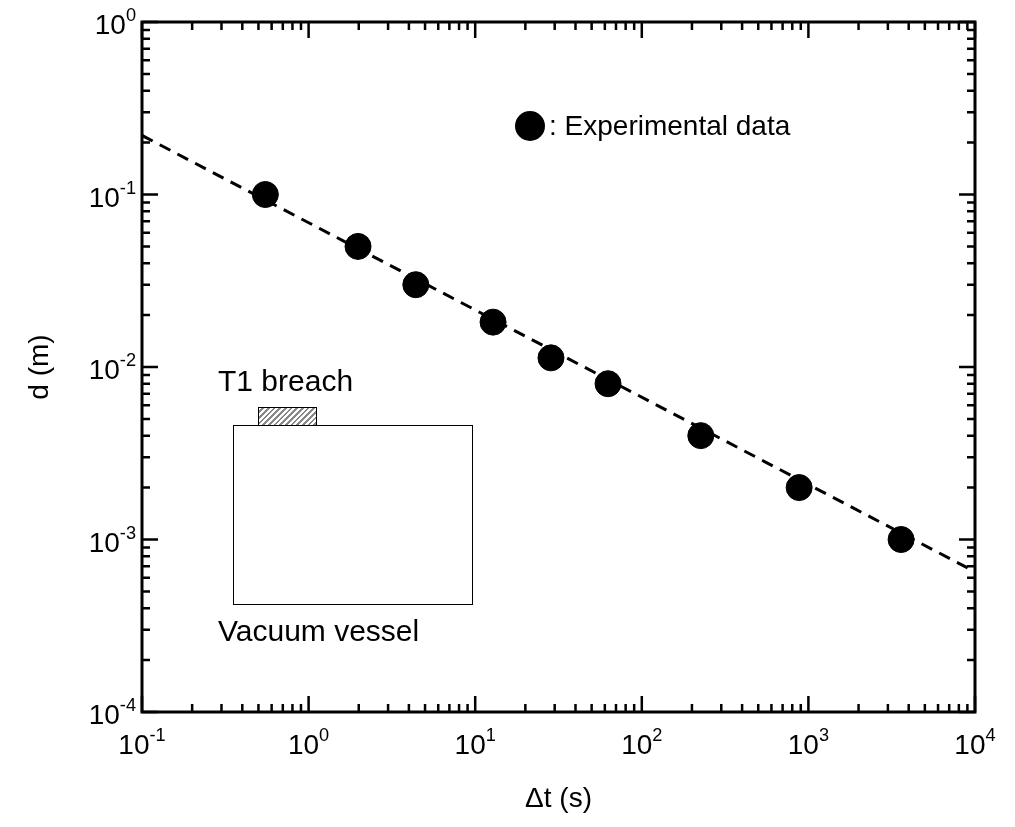 This screenshot has height=827, width=1015. What do you see at coordinates (558, 797) in the screenshot?
I see `x-axis-title: Δt (s)` at bounding box center [558, 797].